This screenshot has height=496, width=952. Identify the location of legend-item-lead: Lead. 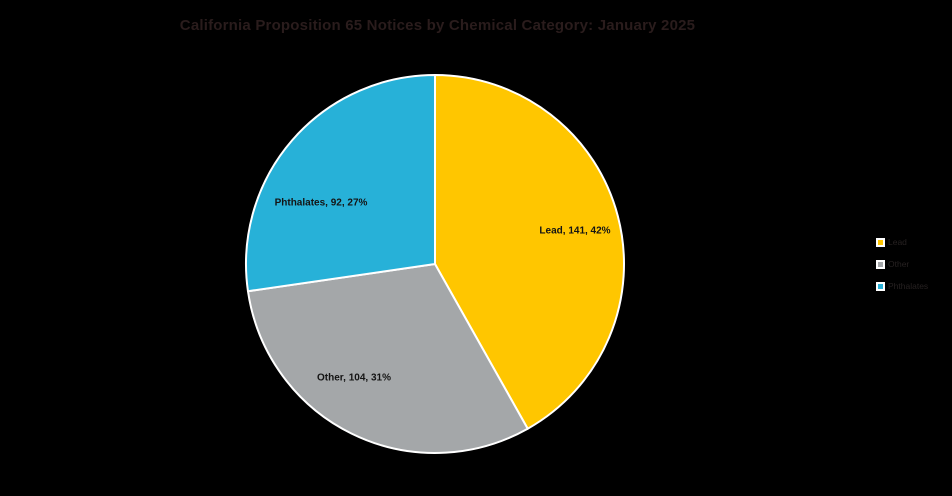
(902, 242).